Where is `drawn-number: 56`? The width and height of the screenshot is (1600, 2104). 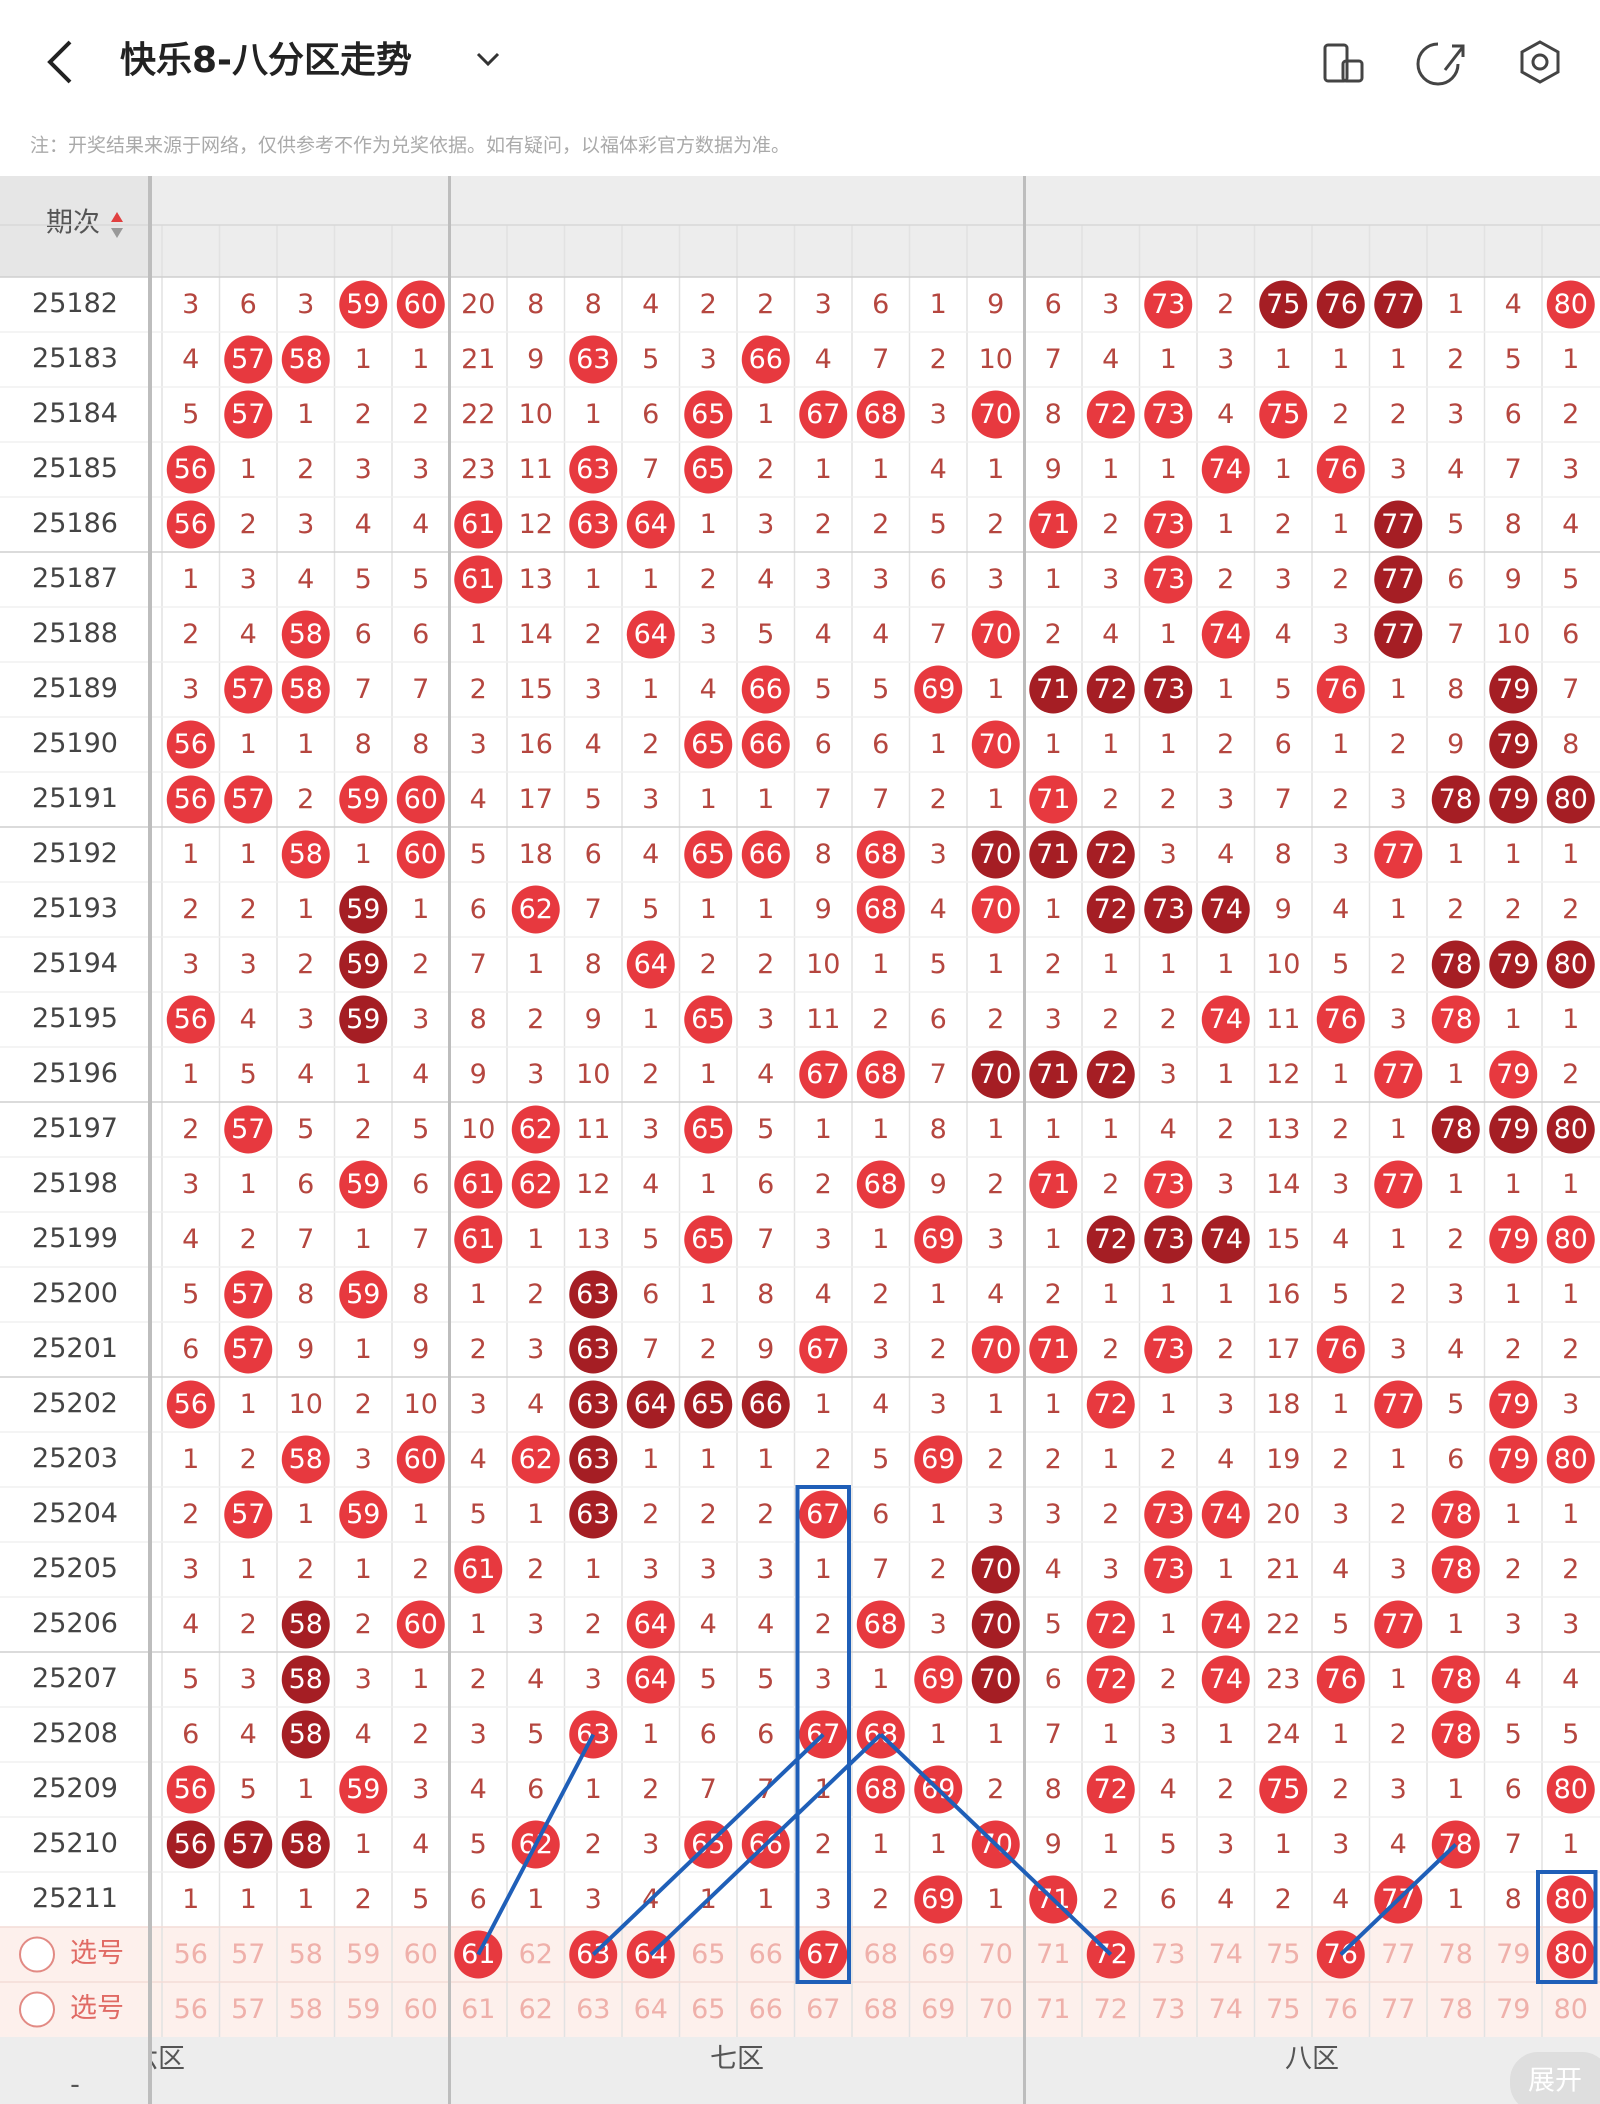
drawn-number: 56 is located at coordinates (191, 1404).